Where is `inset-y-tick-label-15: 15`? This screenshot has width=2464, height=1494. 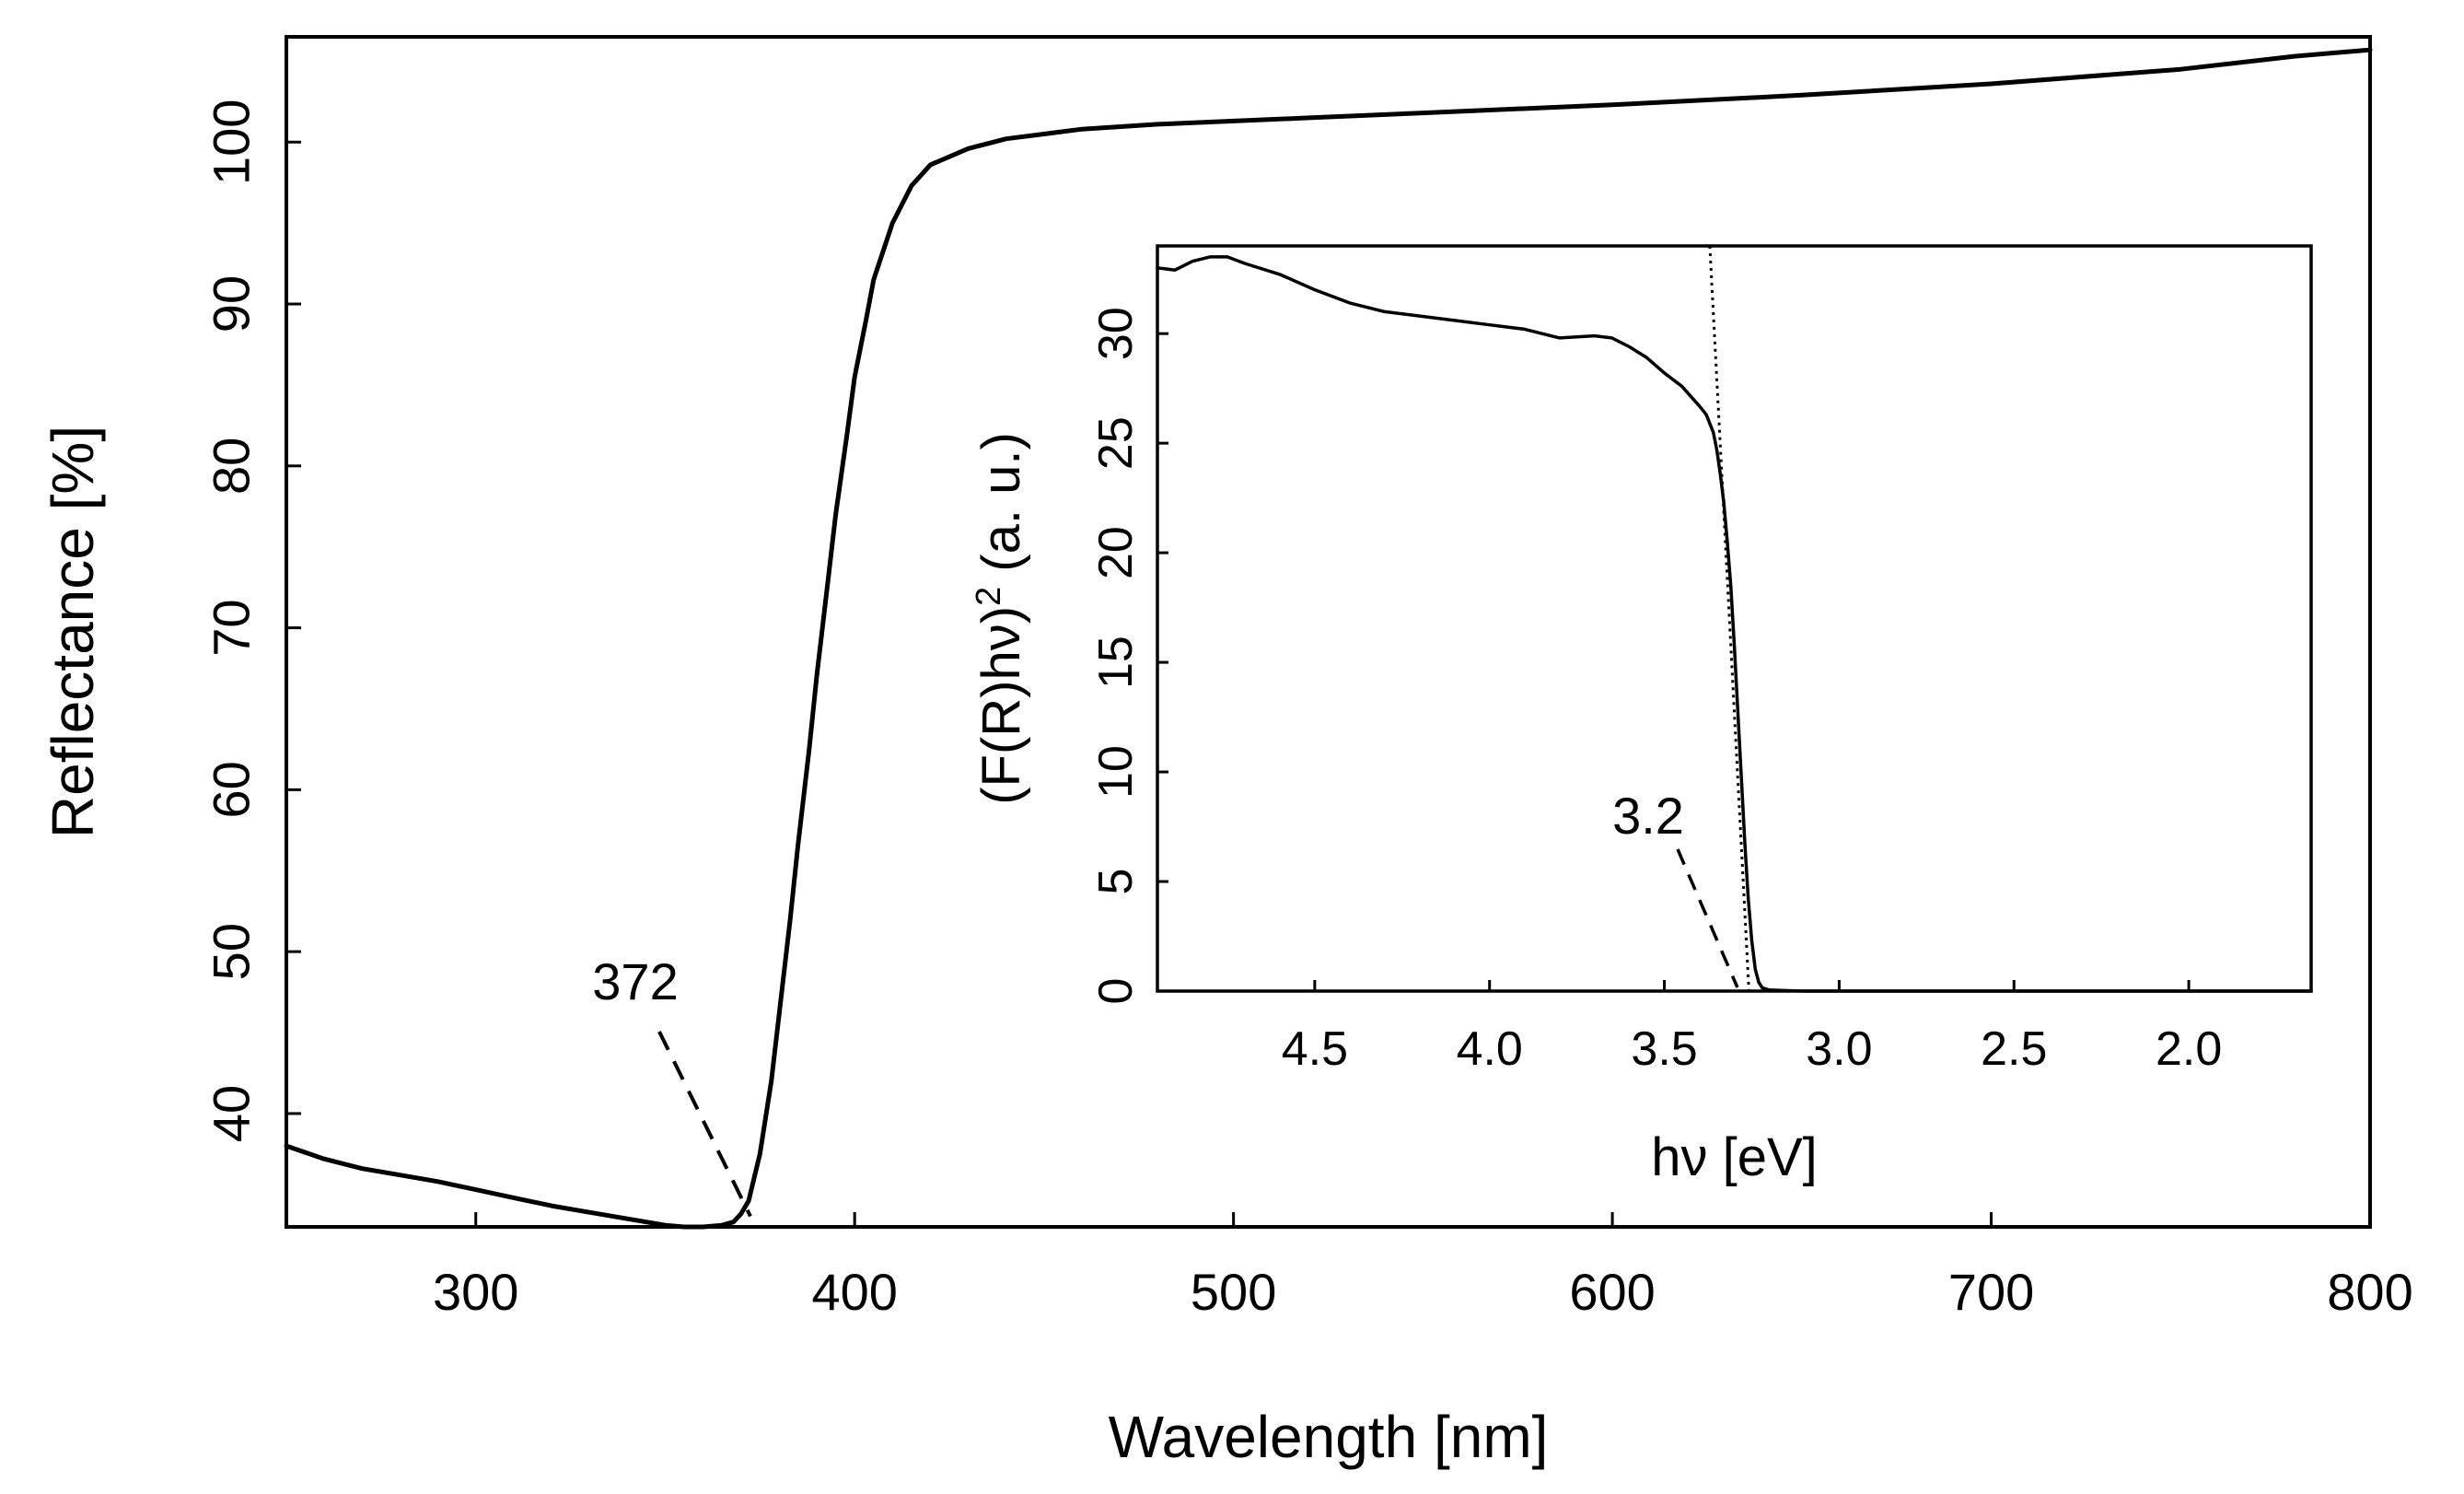 inset-y-tick-label-15: 15 is located at coordinates (1116, 662).